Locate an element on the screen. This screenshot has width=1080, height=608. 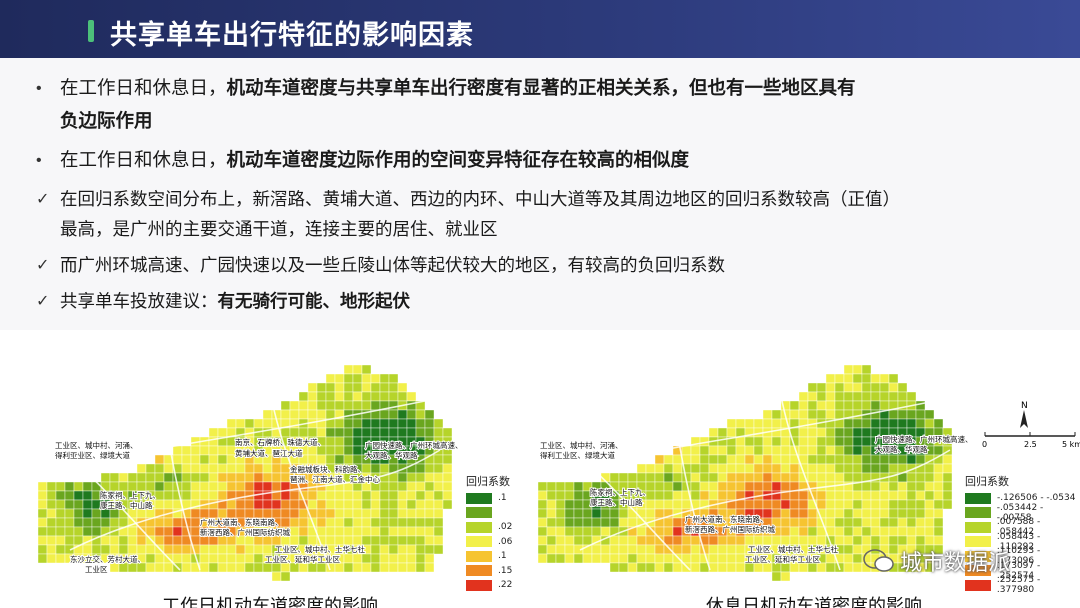
map-annotation: 东沙立交、芳村大道、 is located at coordinates (107, 559).